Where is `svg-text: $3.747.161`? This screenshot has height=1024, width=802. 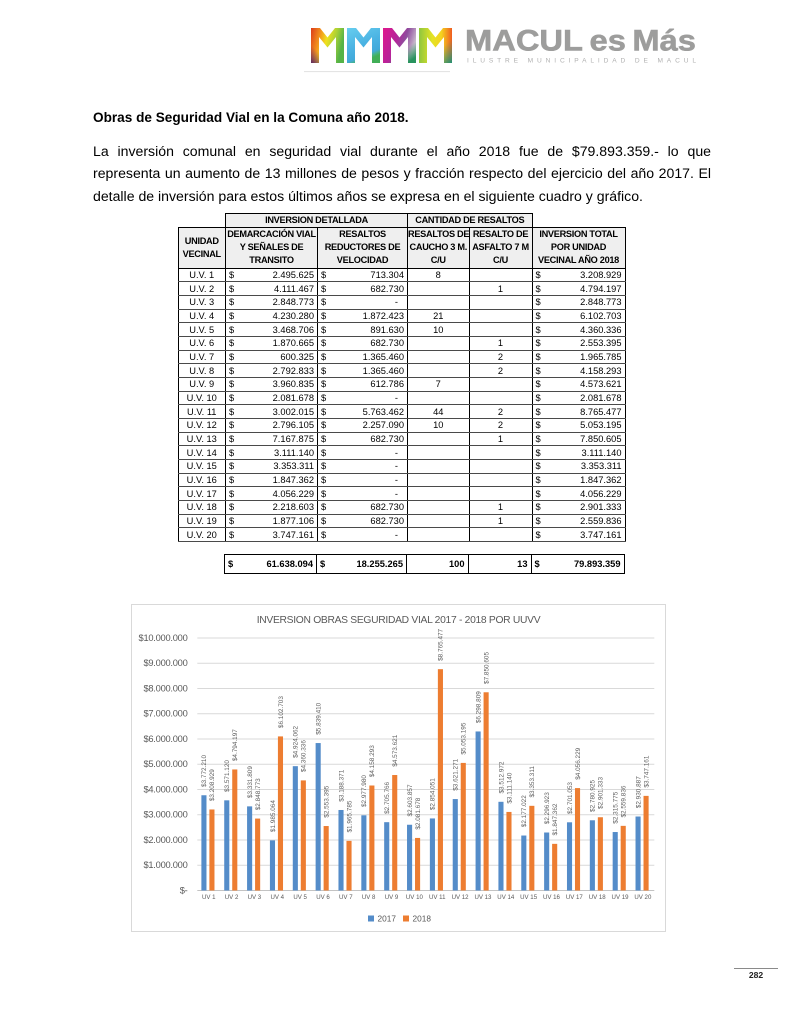
svg-text: $3.747.161 is located at coordinates (646, 771).